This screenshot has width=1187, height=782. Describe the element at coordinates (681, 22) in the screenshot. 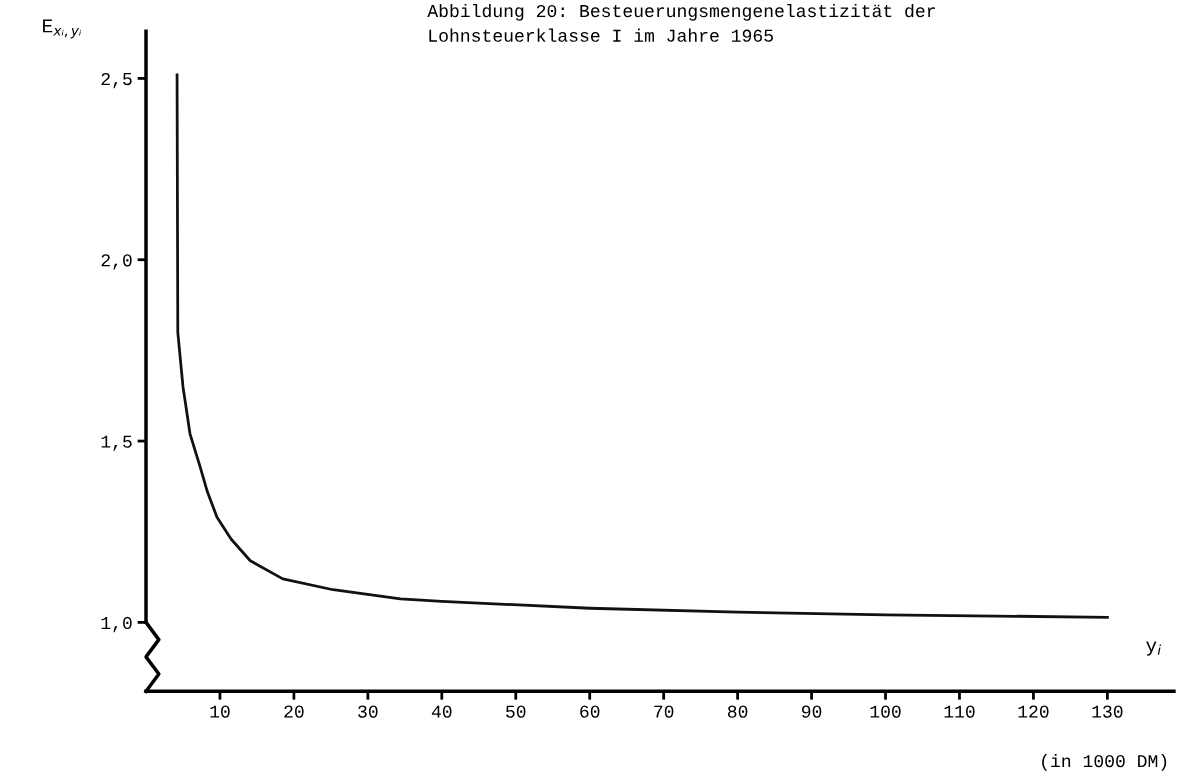

I see `chart-title: Abbildung 20: Besteuerungsmengenelastizität der Lohnsteuerklasse I im Jahre 1965` at that location.